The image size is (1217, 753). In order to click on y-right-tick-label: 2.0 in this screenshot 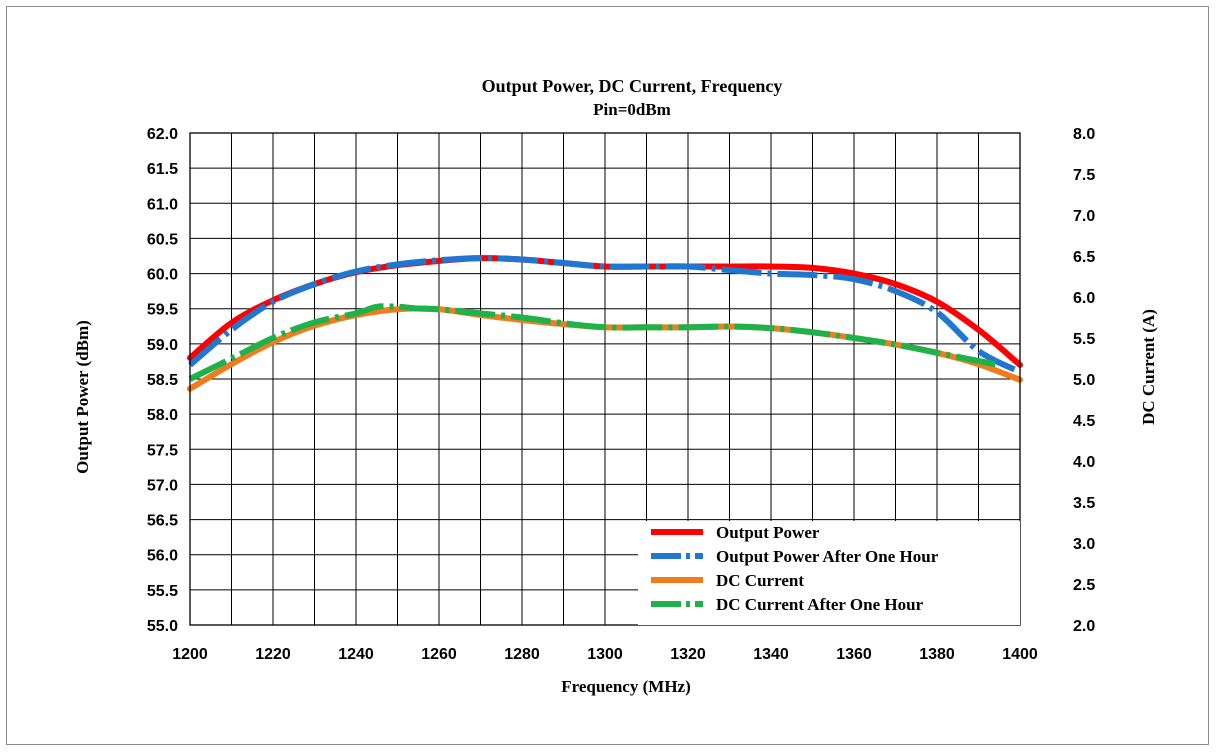, I will do `click(1084, 626)`.